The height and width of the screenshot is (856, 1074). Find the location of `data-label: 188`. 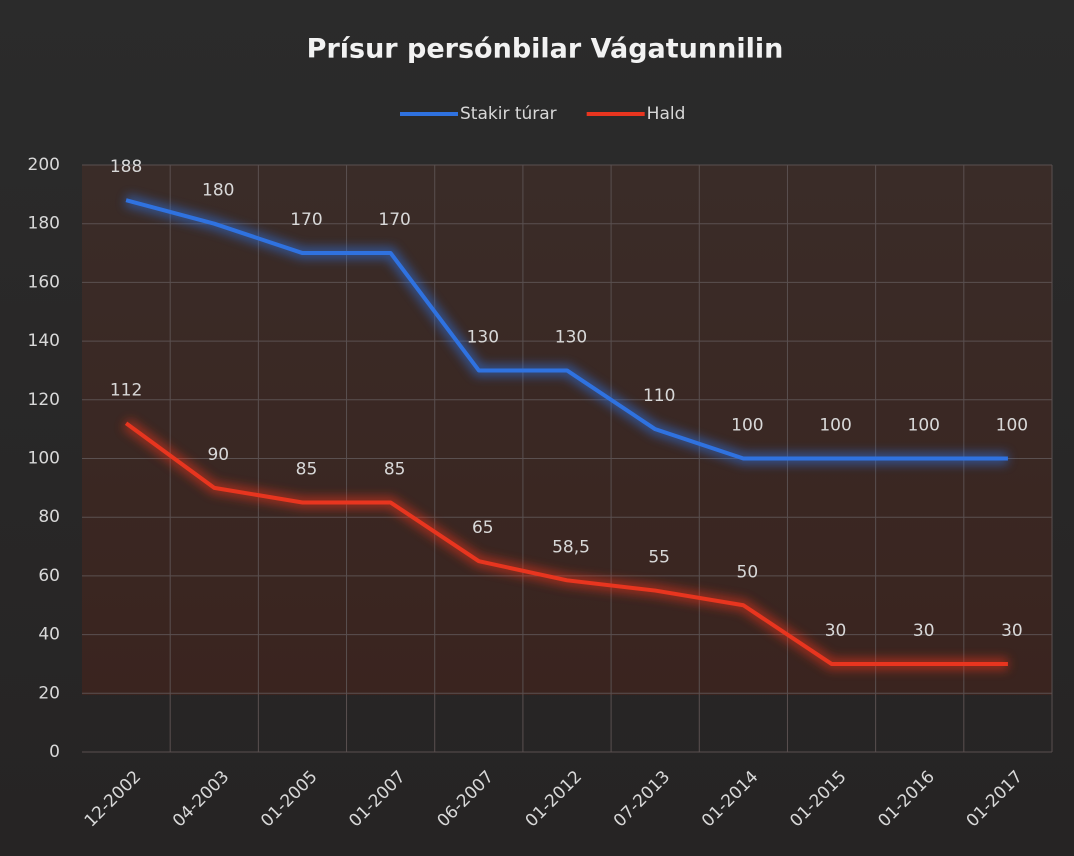

data-label: 188 is located at coordinates (126, 167).